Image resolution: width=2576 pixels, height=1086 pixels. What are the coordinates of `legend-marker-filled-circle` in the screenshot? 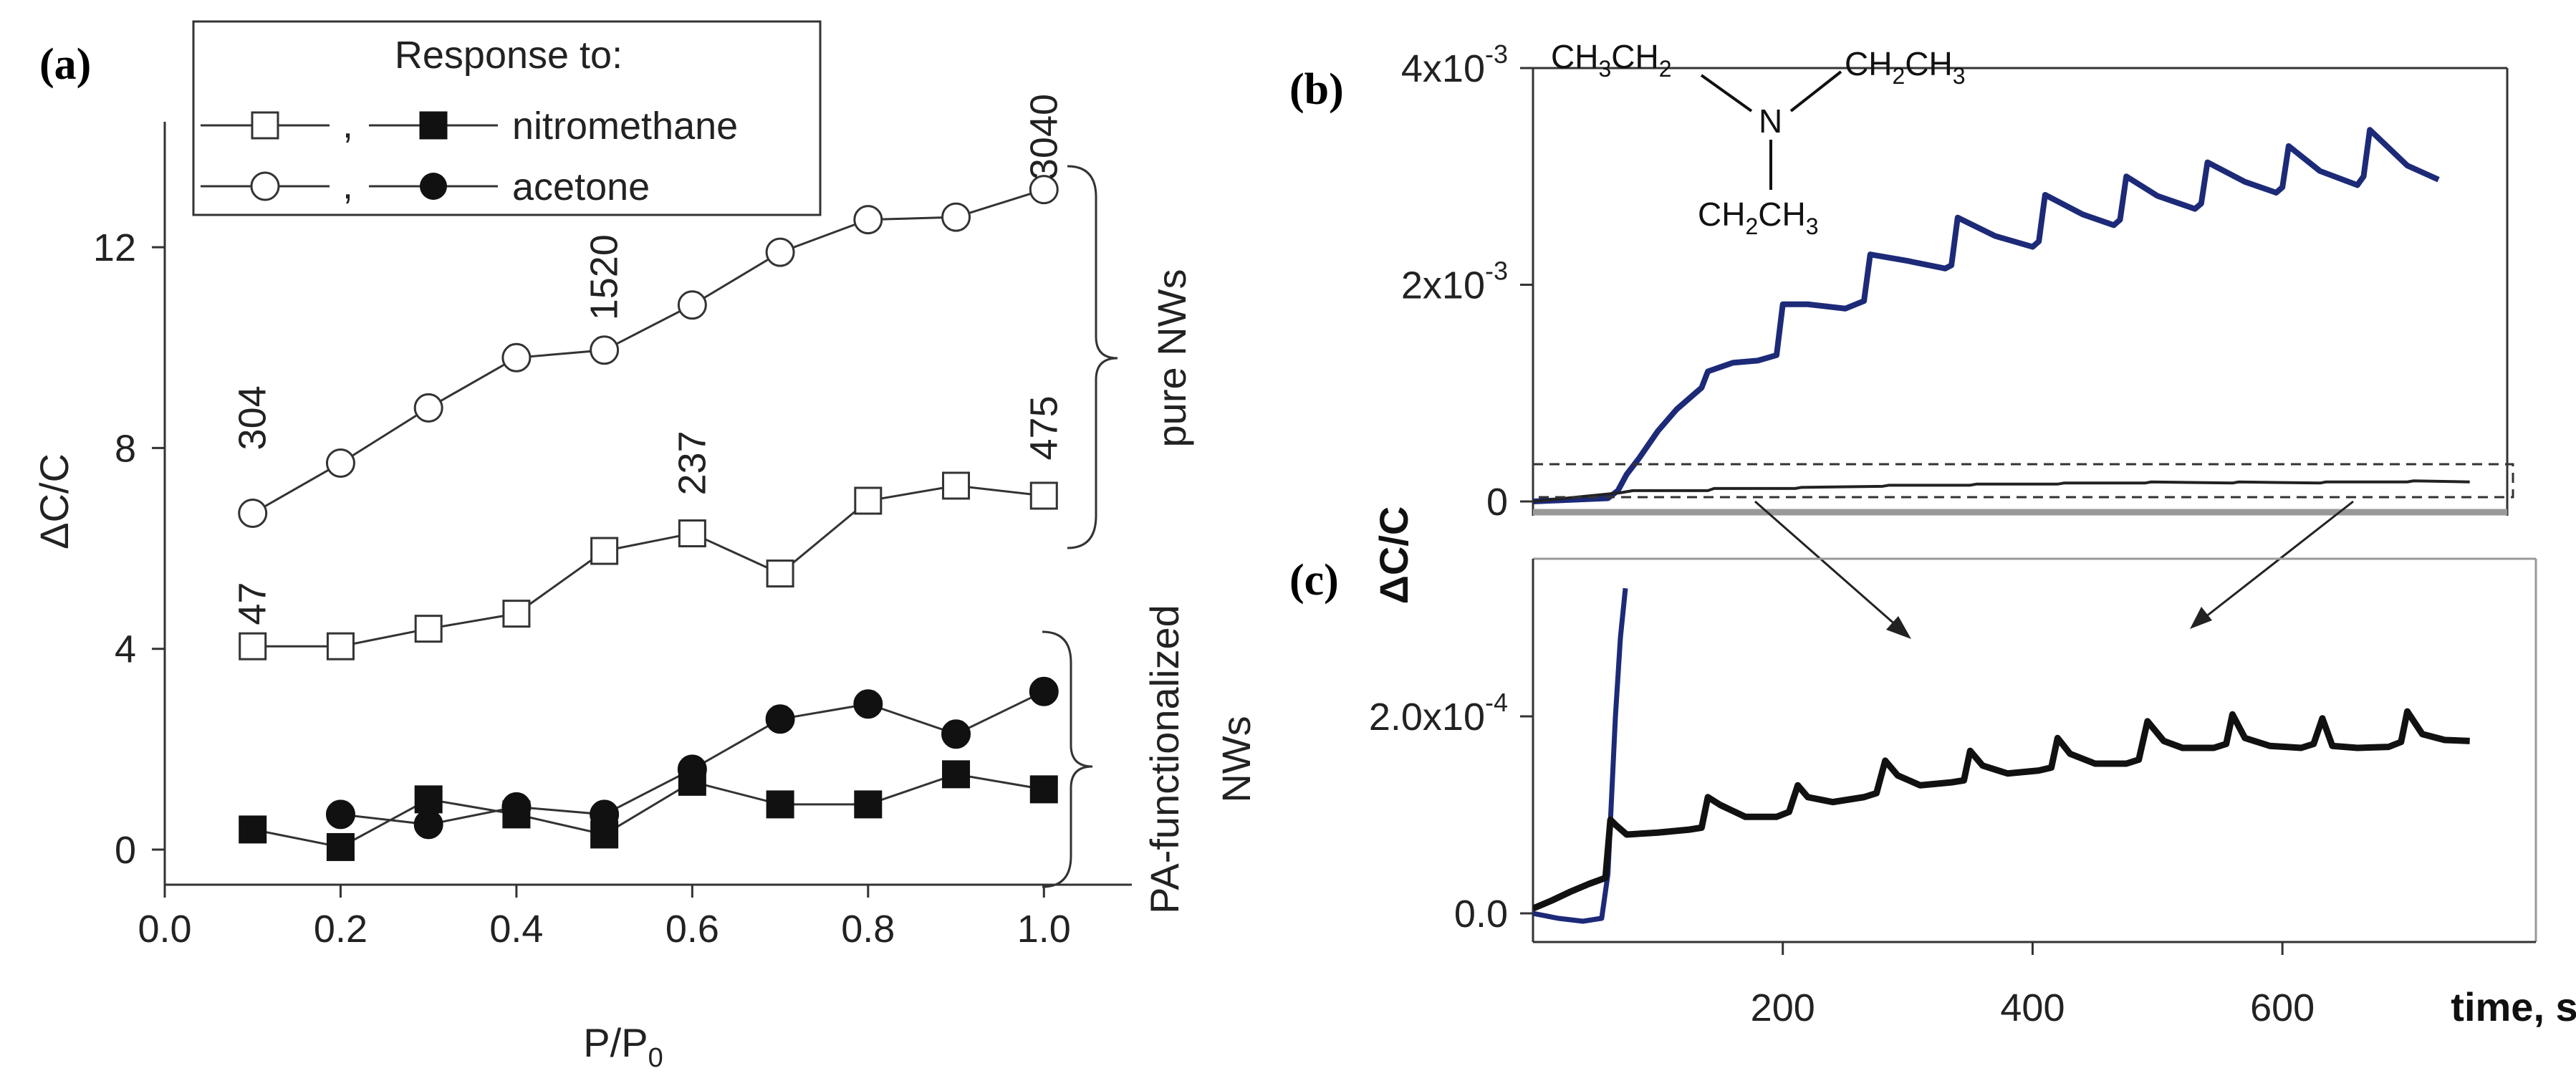 It's located at (434, 186).